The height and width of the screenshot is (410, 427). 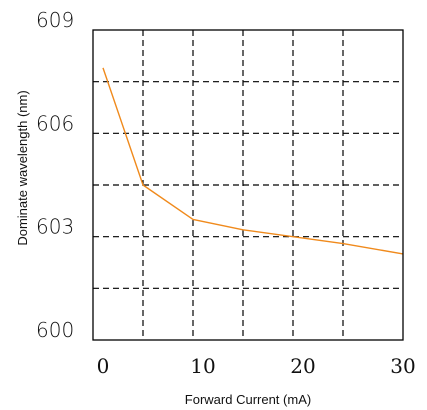 I want to click on y-axis-title: Dominate wavelength (nm), so click(x=22, y=167).